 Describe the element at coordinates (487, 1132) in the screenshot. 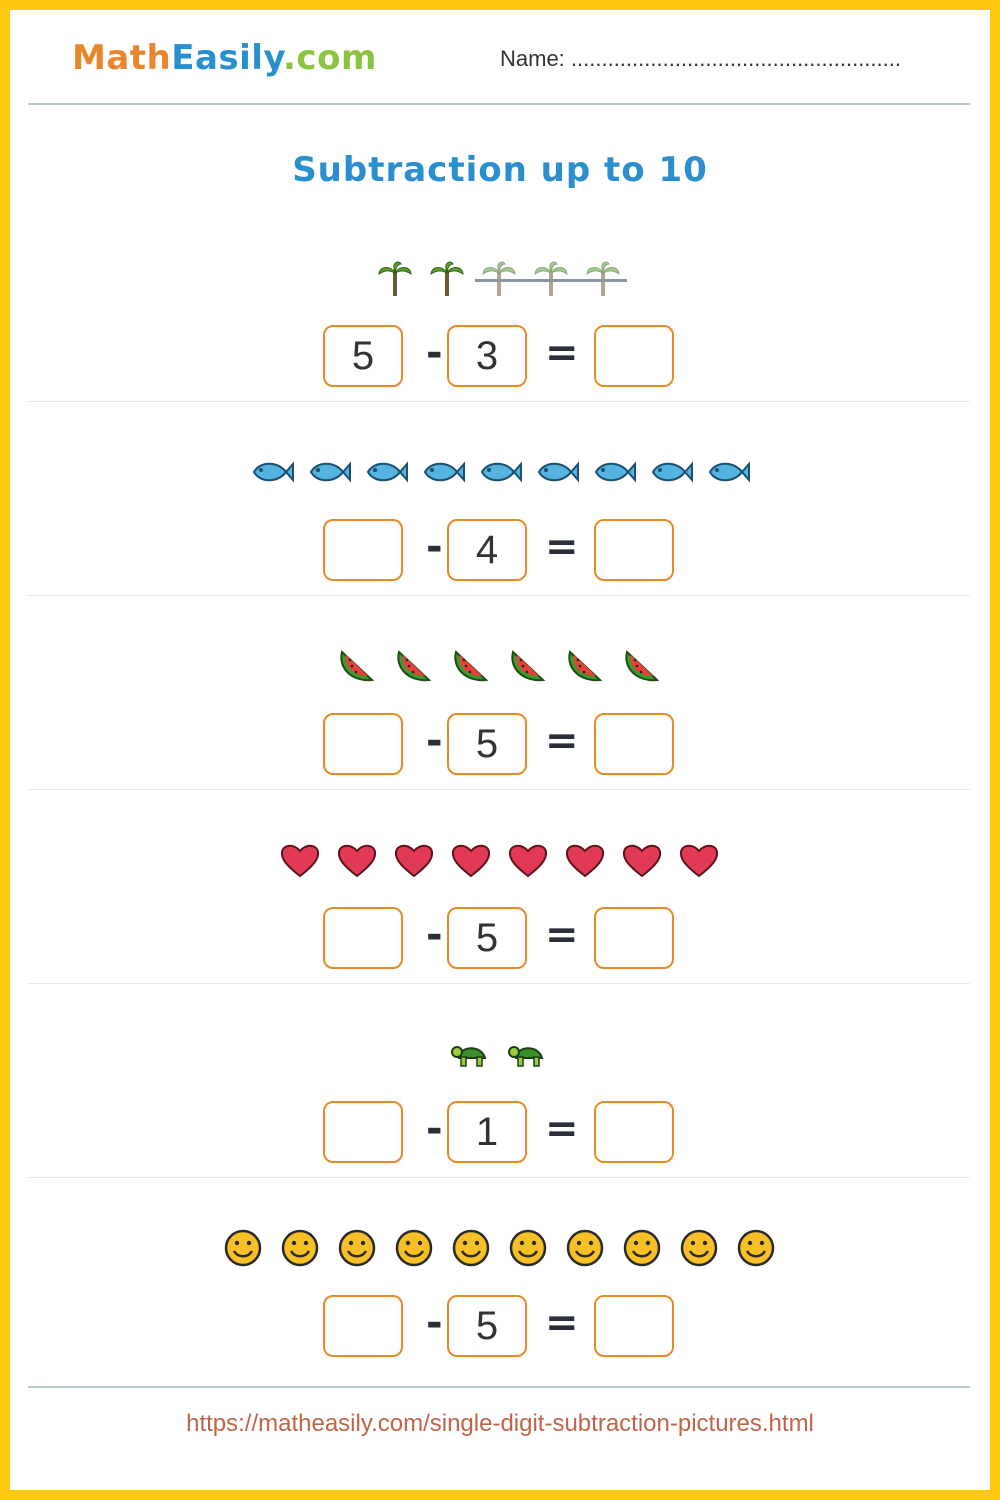

I see `subtrahend-box: 1` at that location.